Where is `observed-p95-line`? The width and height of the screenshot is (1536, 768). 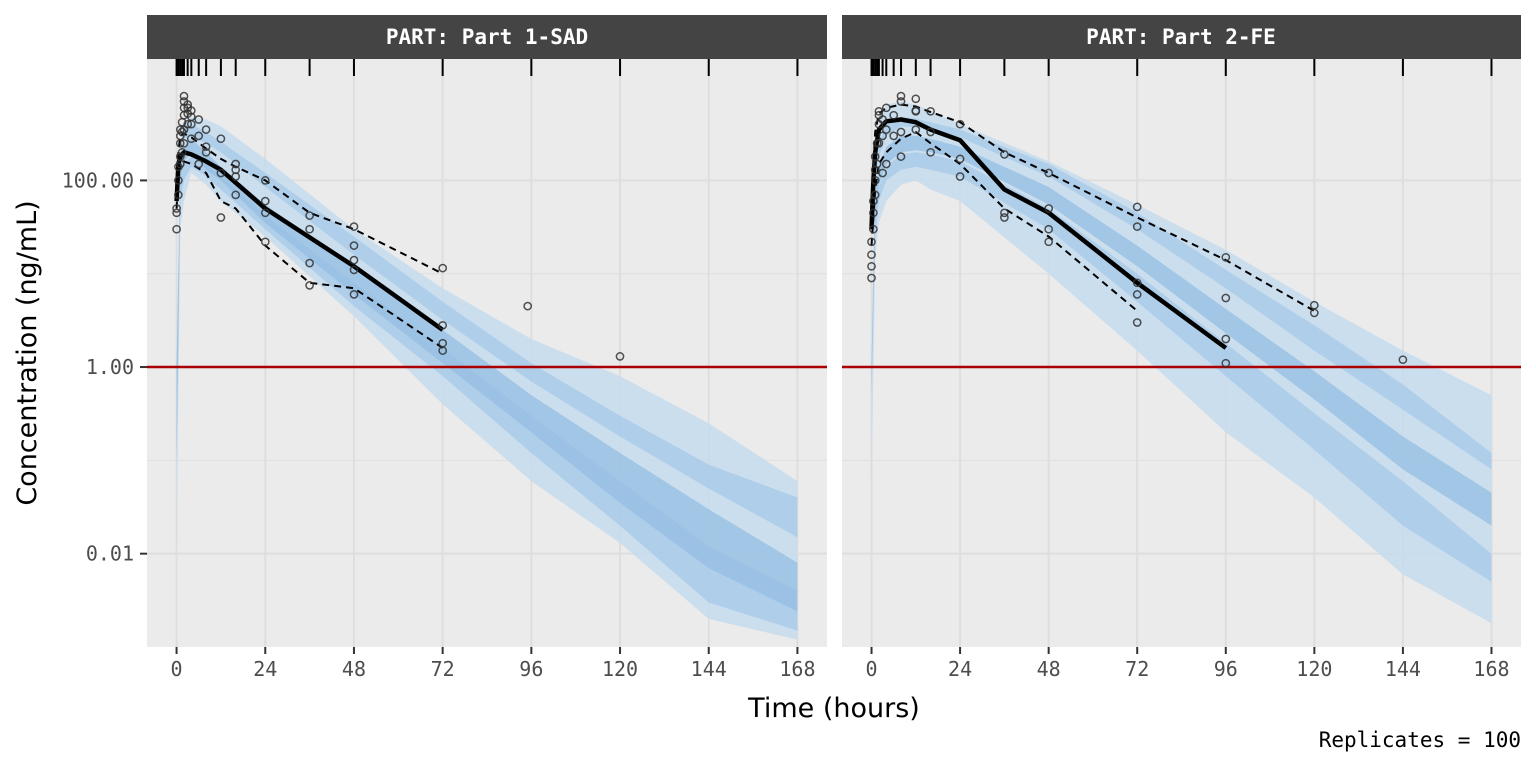 observed-p95-line is located at coordinates (1092, 207).